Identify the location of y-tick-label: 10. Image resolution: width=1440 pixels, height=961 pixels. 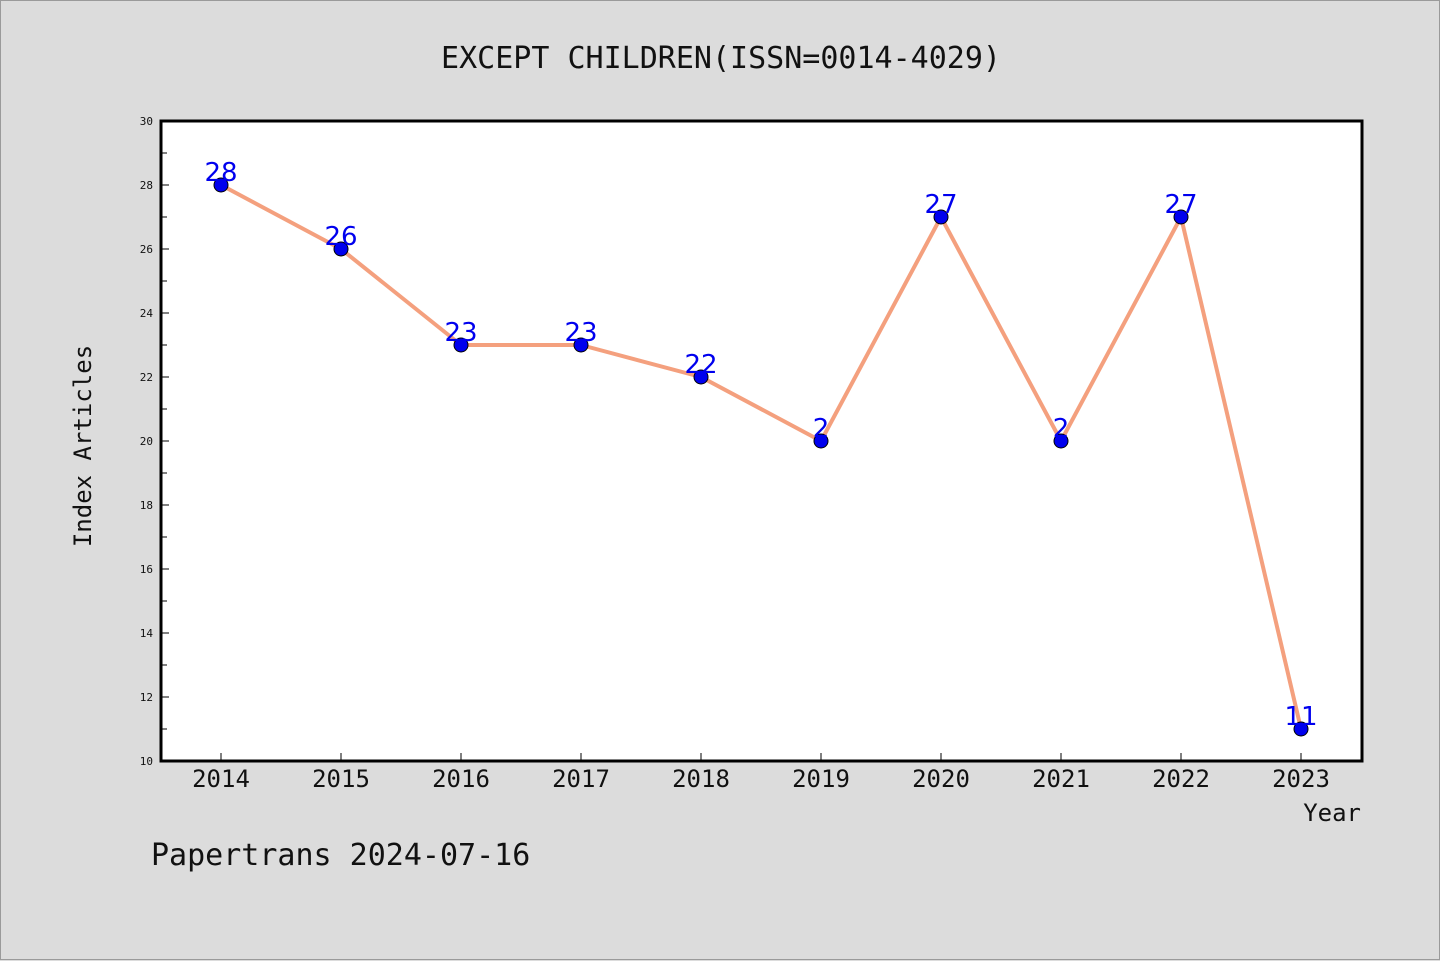
(146, 761).